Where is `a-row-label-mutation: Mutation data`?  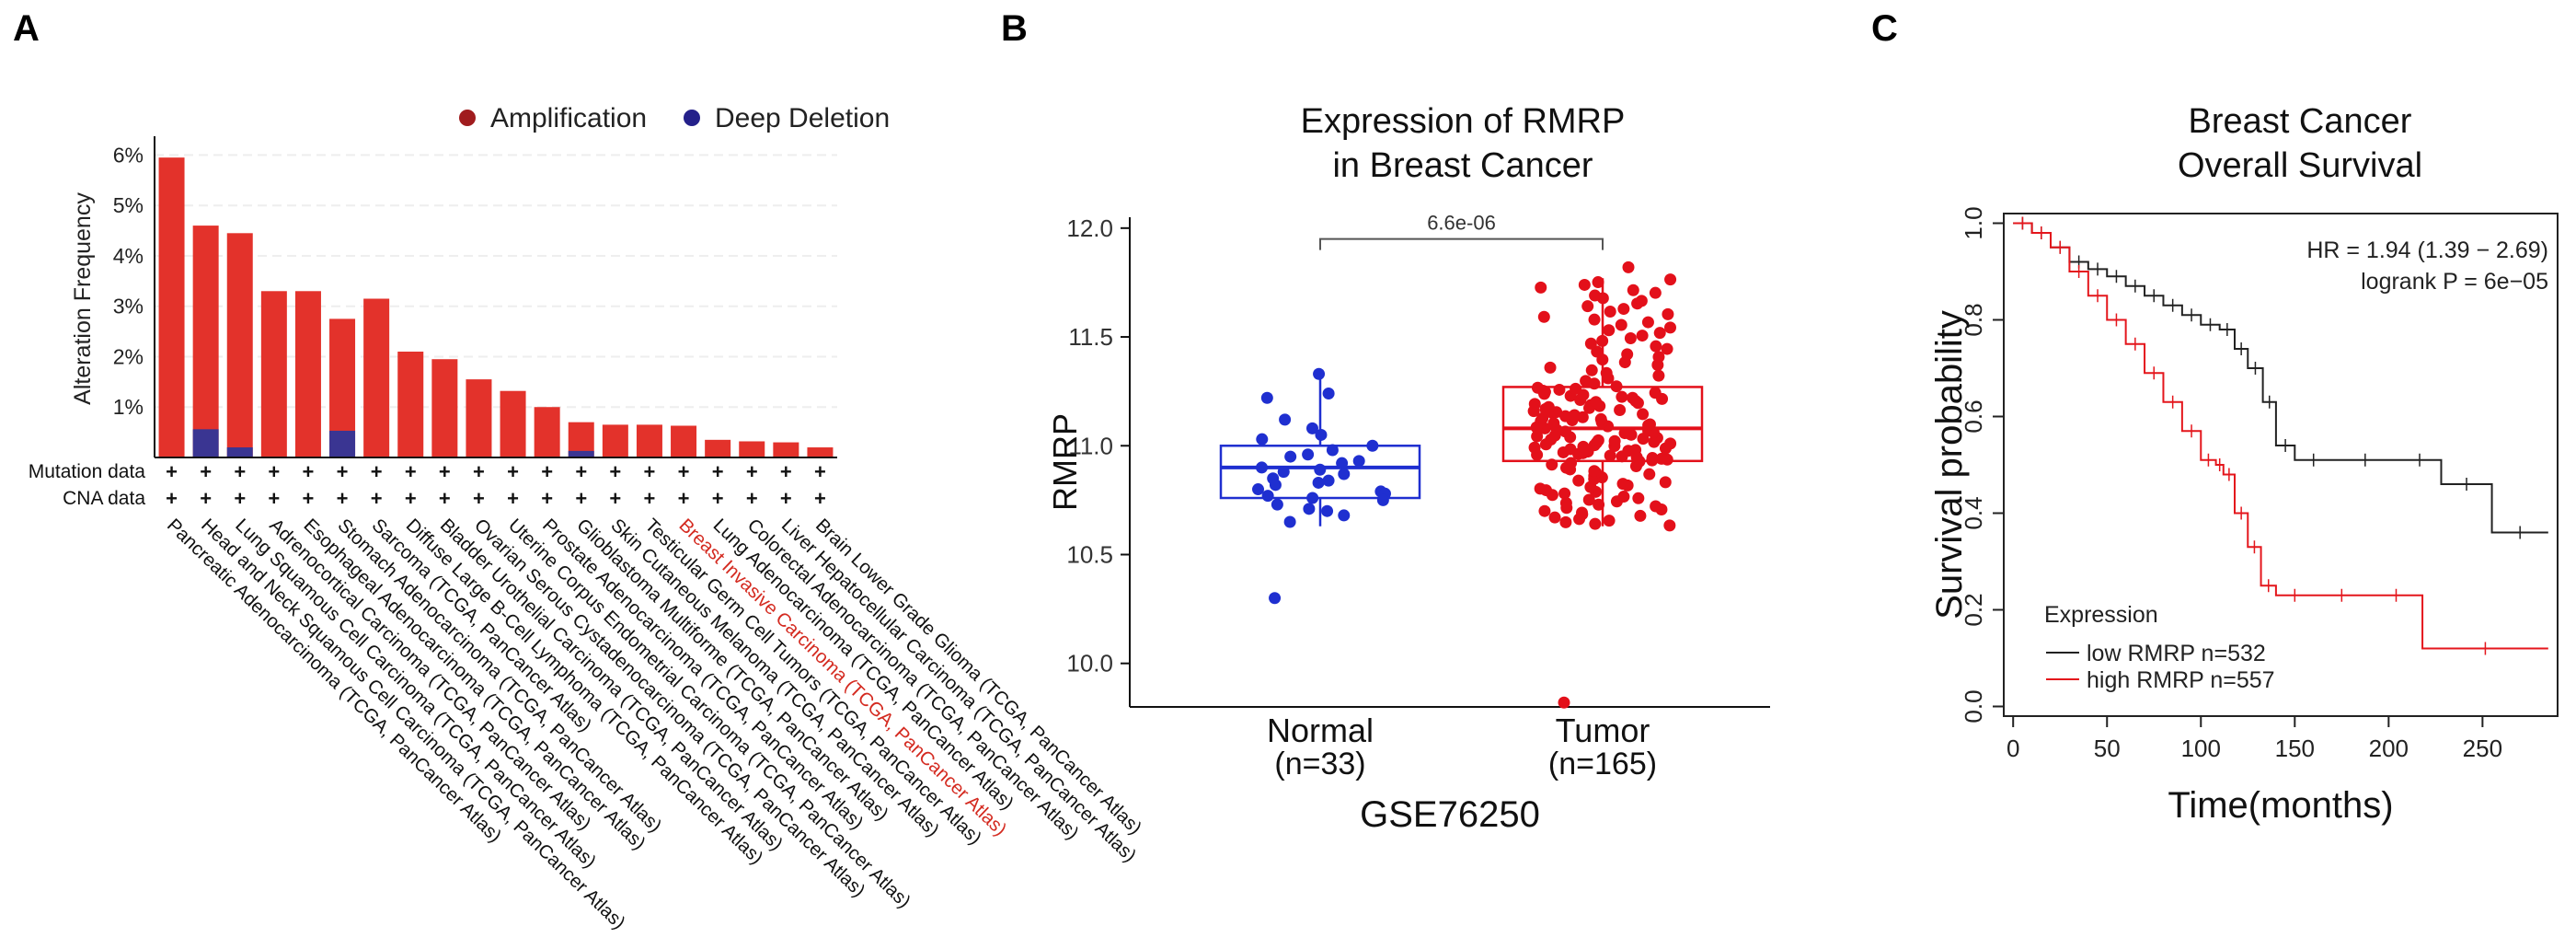 a-row-label-mutation: Mutation data is located at coordinates (87, 471).